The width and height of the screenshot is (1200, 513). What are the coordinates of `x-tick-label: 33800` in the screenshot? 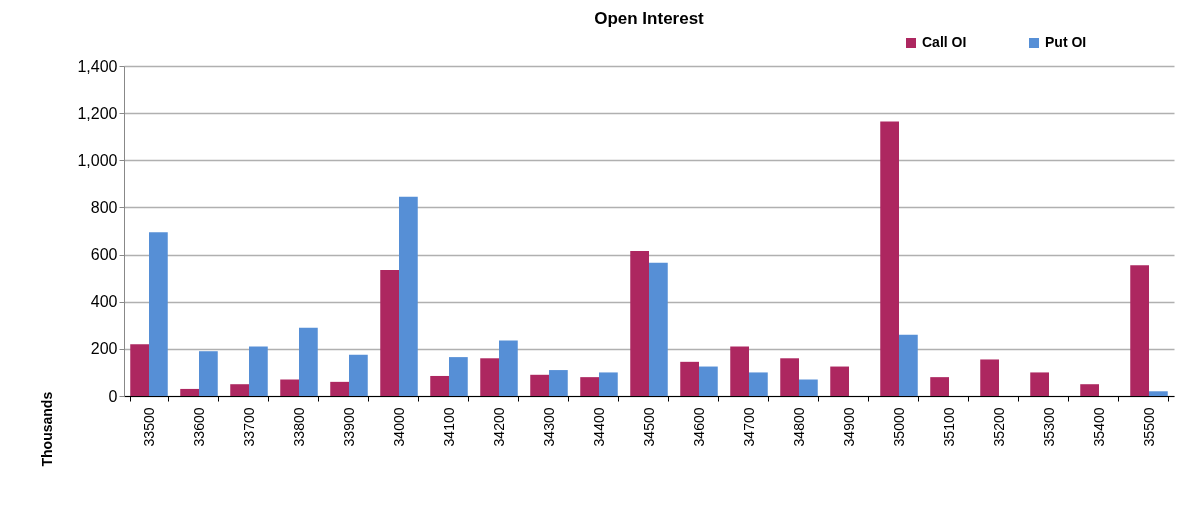 It's located at (298, 427).